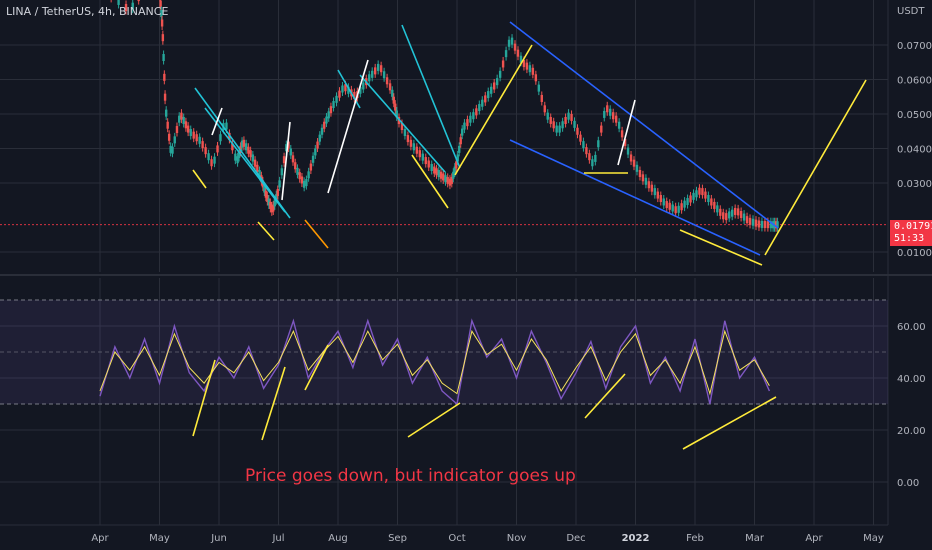 The image size is (932, 550). I want to click on arrow-orange, so click(316, 234).